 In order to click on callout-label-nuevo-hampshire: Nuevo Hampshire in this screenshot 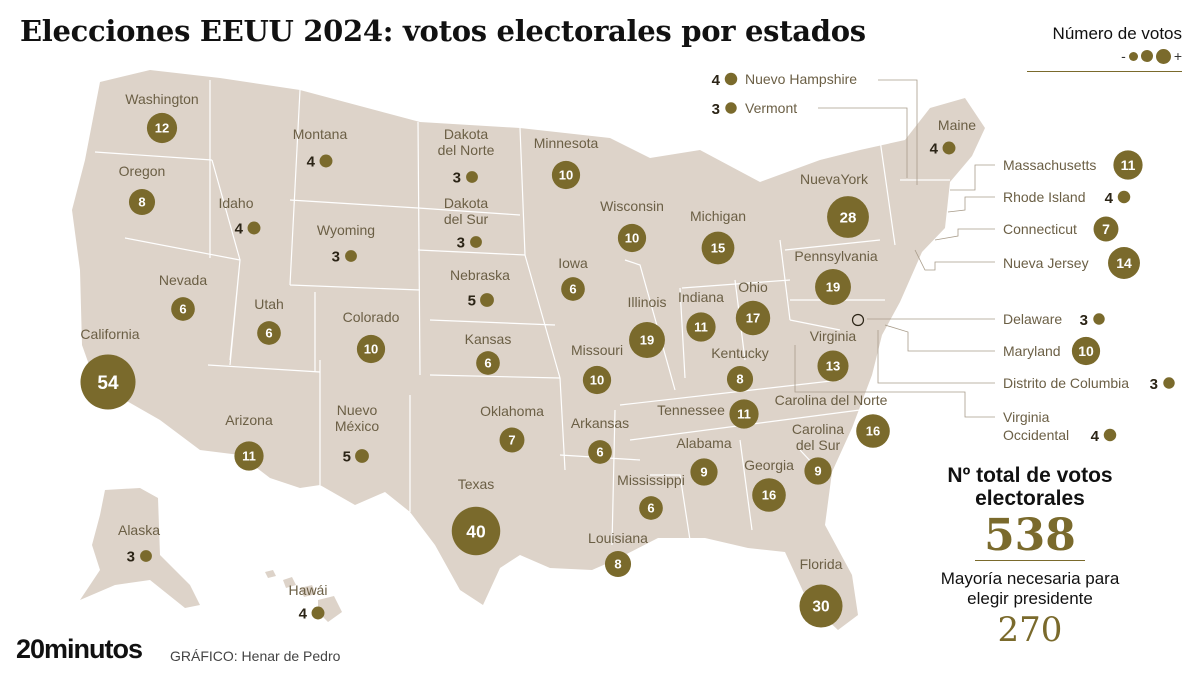, I will do `click(801, 79)`.